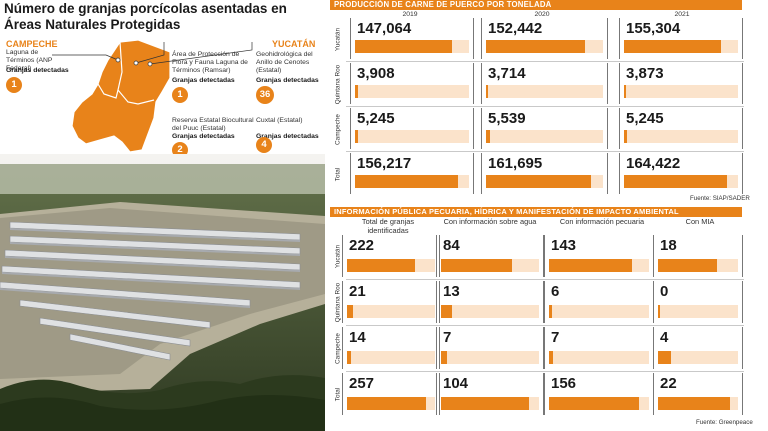  I want to click on table-cell: 3,714, so click(544, 83).